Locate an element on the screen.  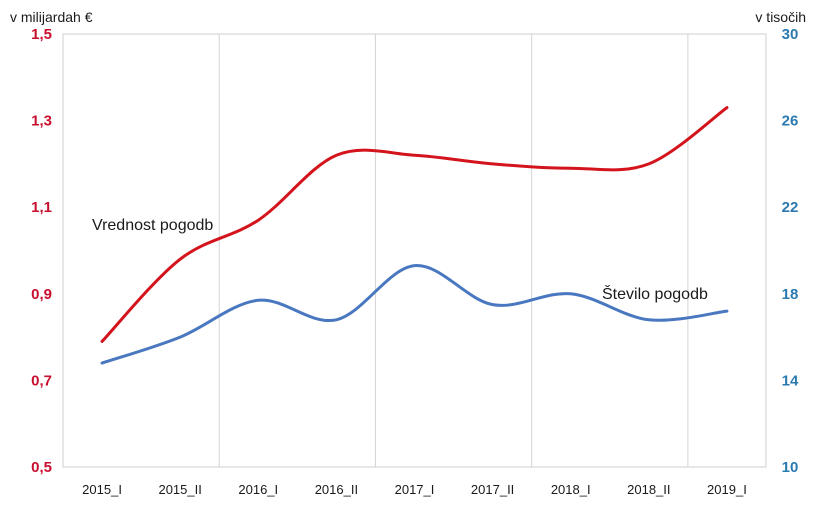
right-axis-title: v tisočih is located at coordinates (780, 17).